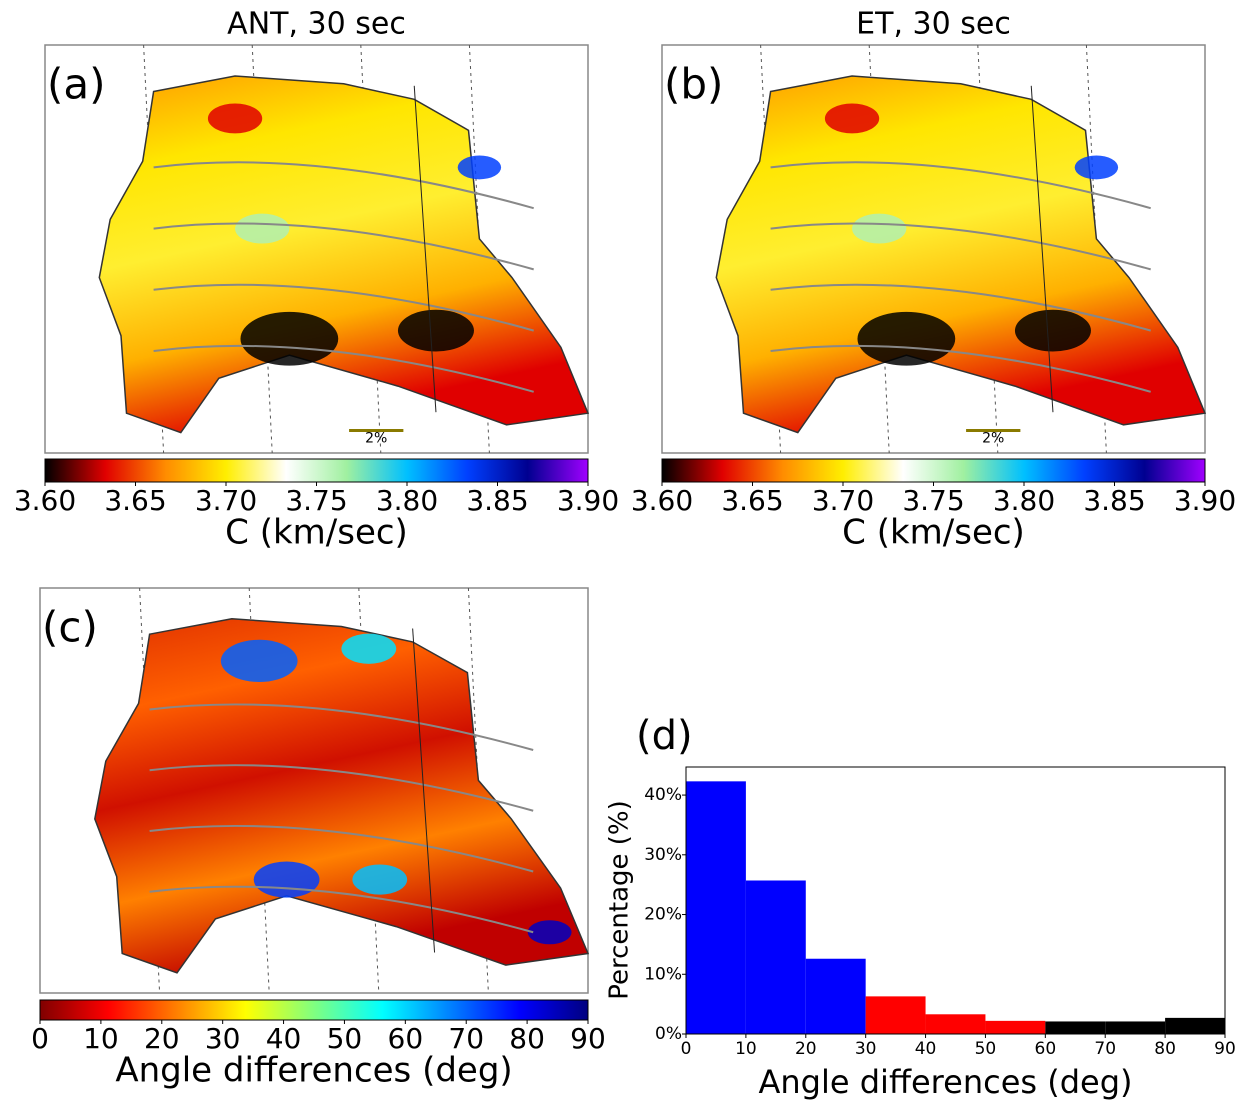 Image resolution: width=1251 pixels, height=1108 pixels. Describe the element at coordinates (986, 1049) in the screenshot. I see `x-tick-label: 50` at that location.